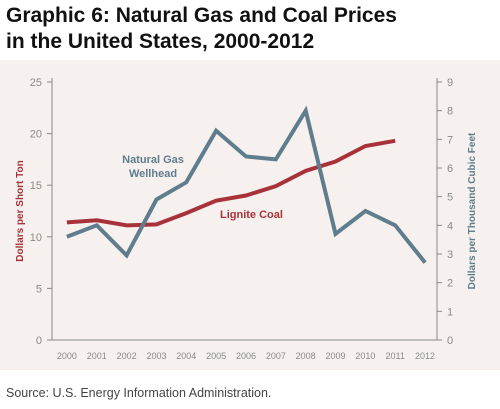 This screenshot has width=500, height=409. I want to click on x-tick-label: 2011, so click(395, 356).